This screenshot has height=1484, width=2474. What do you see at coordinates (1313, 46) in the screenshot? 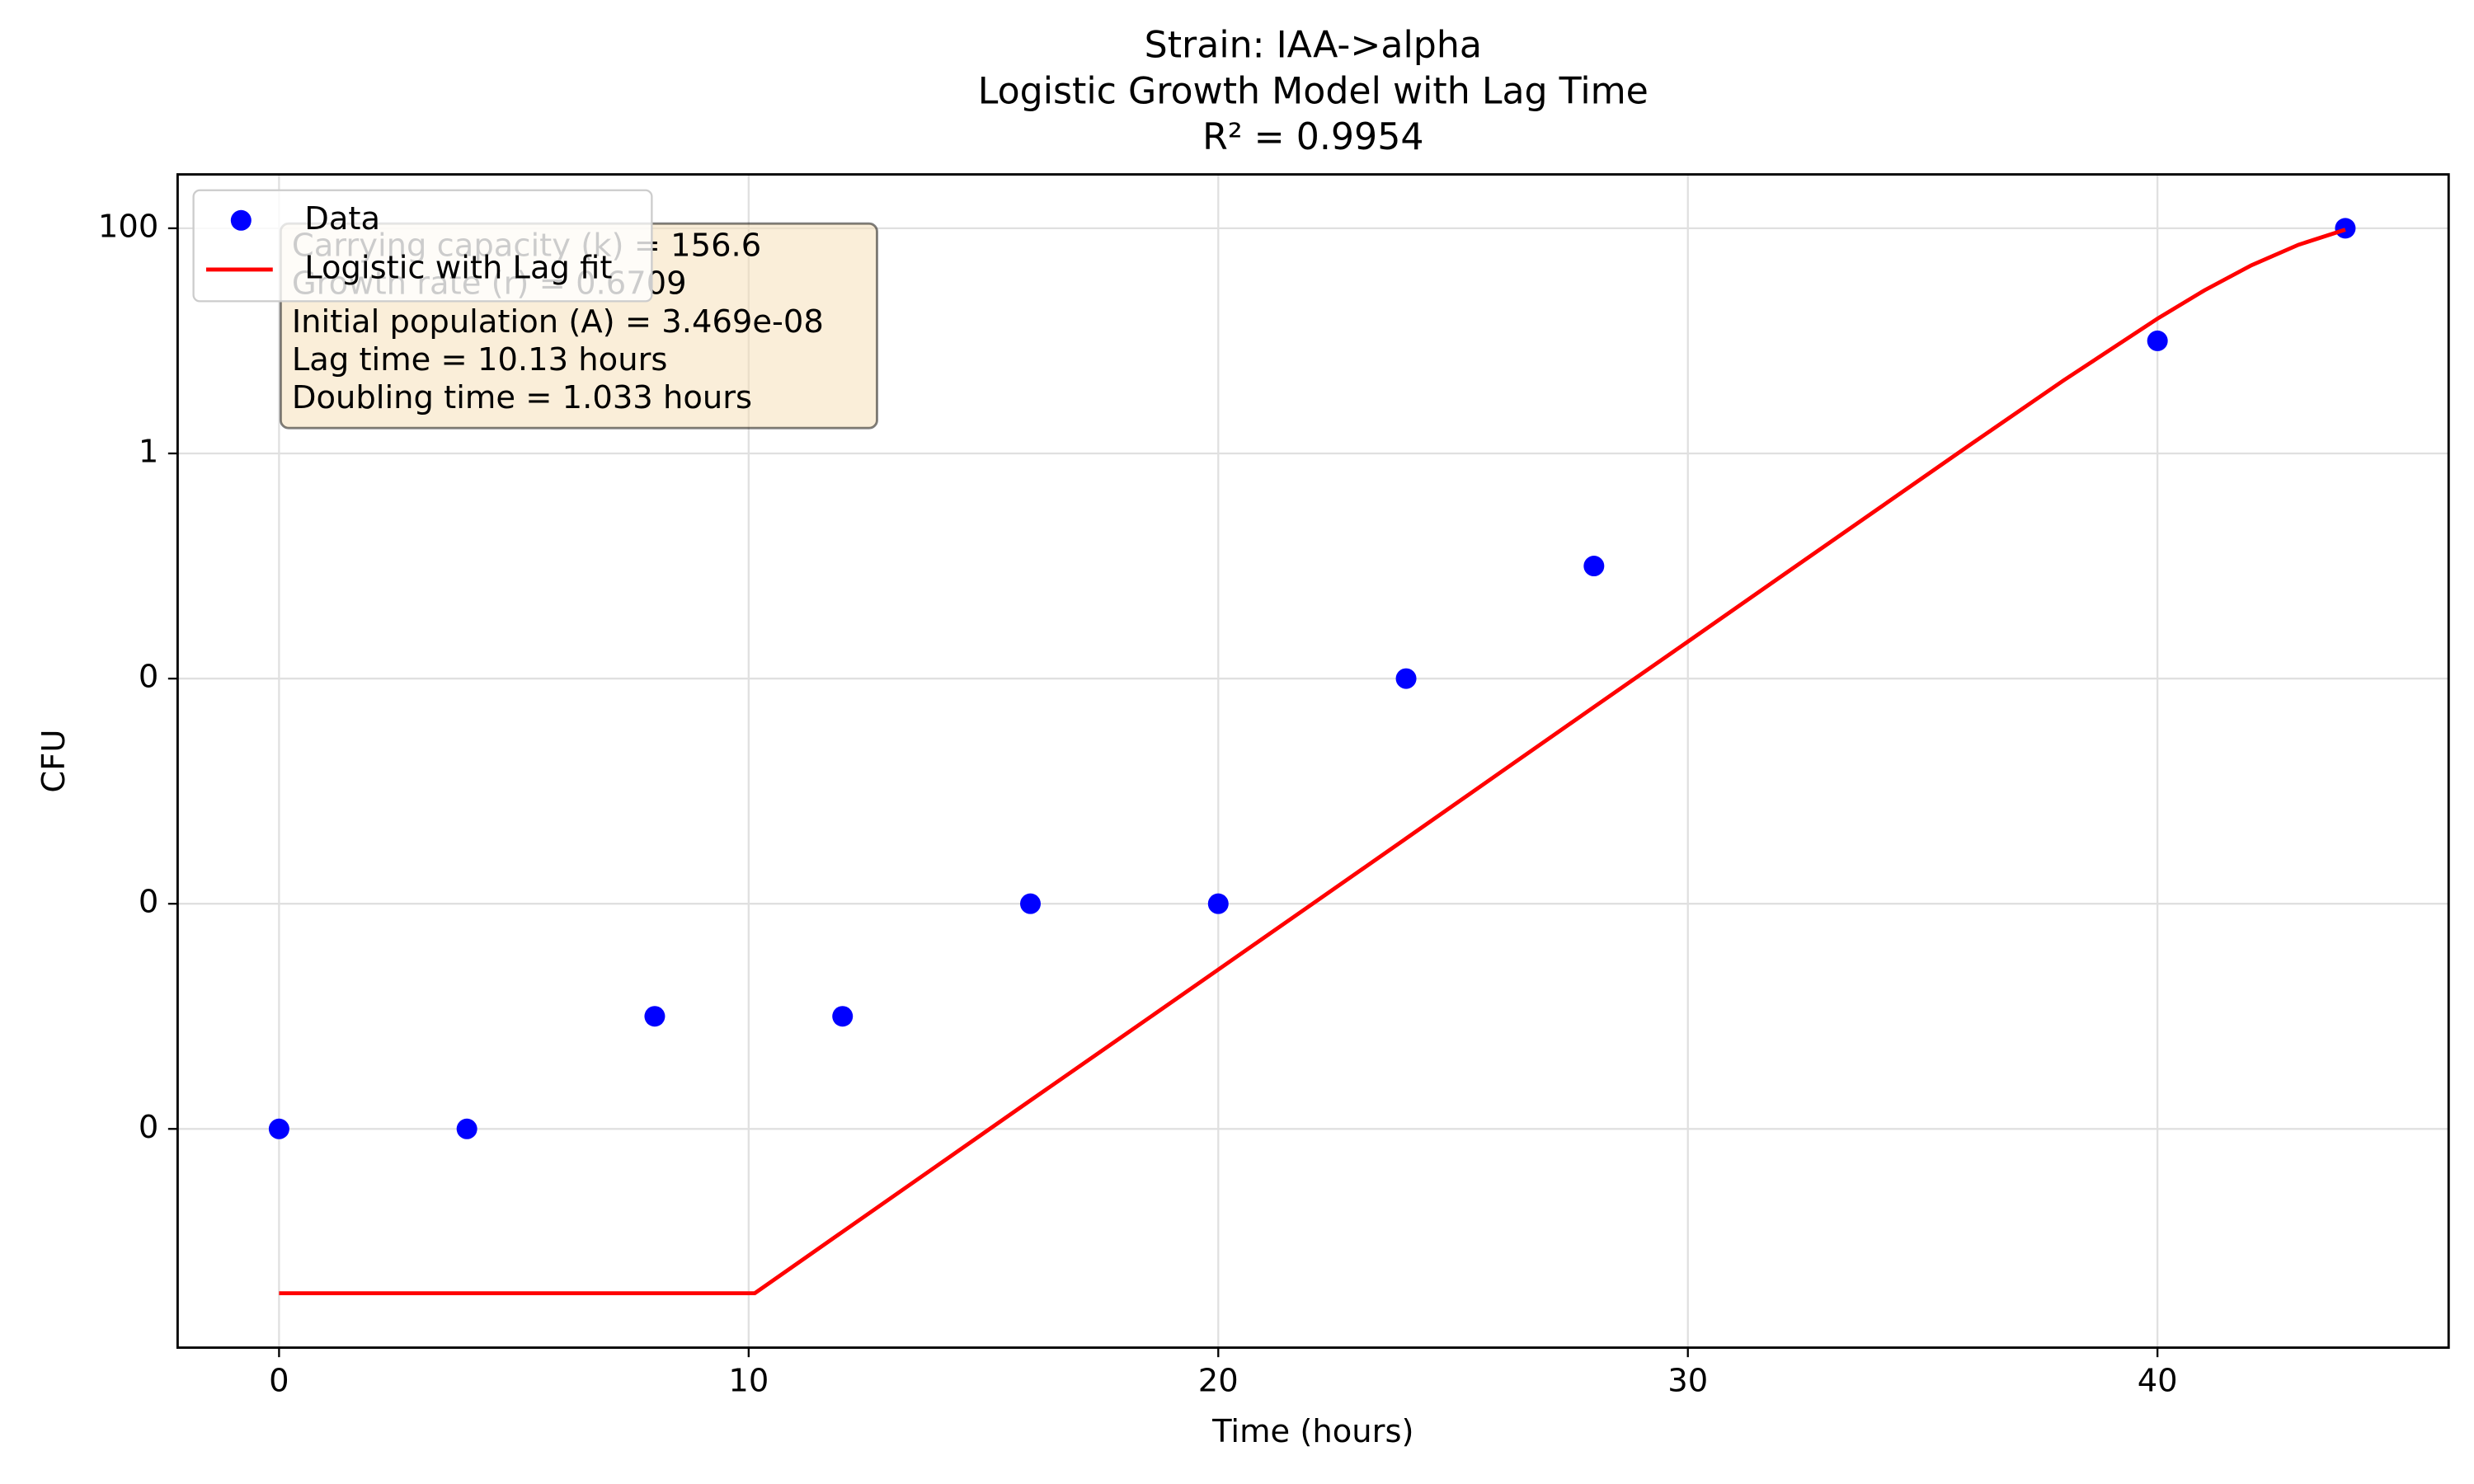
I see `chart-title: Strain: IAA->alpha` at bounding box center [1313, 46].